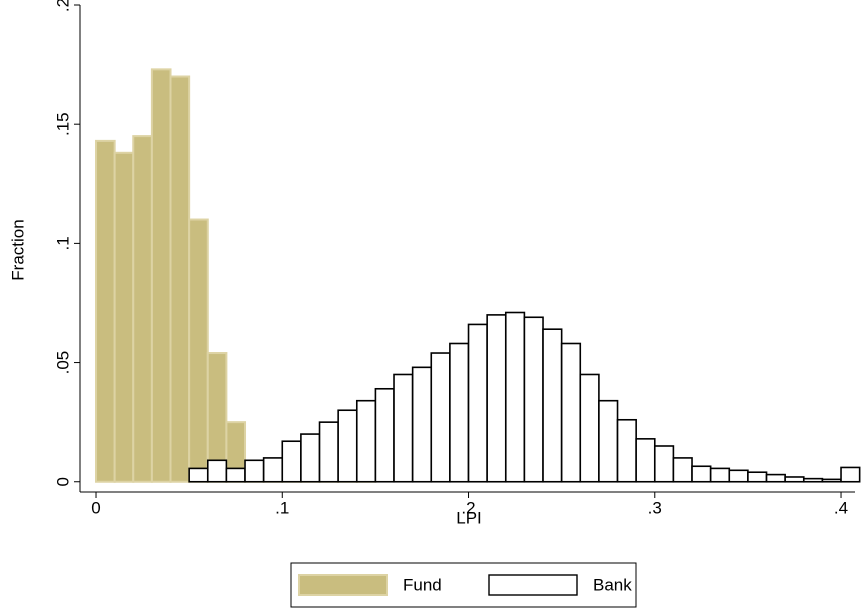 The width and height of the screenshot is (863, 615). Describe the element at coordinates (282, 507) in the screenshot. I see `x-tick-label: .1` at that location.